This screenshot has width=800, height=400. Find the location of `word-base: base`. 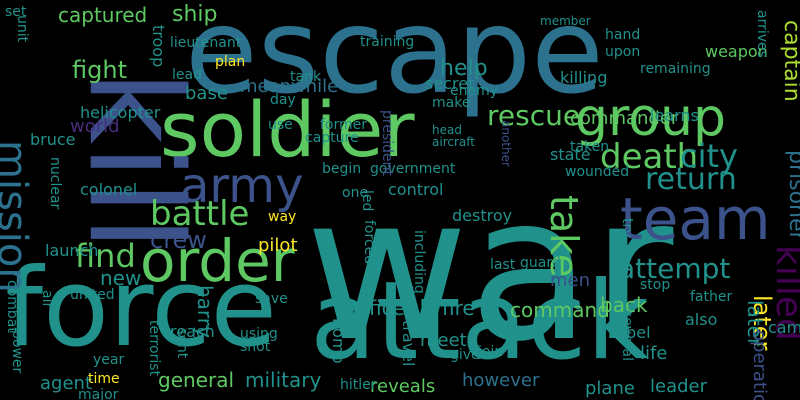

word-base: base is located at coordinates (206, 93).